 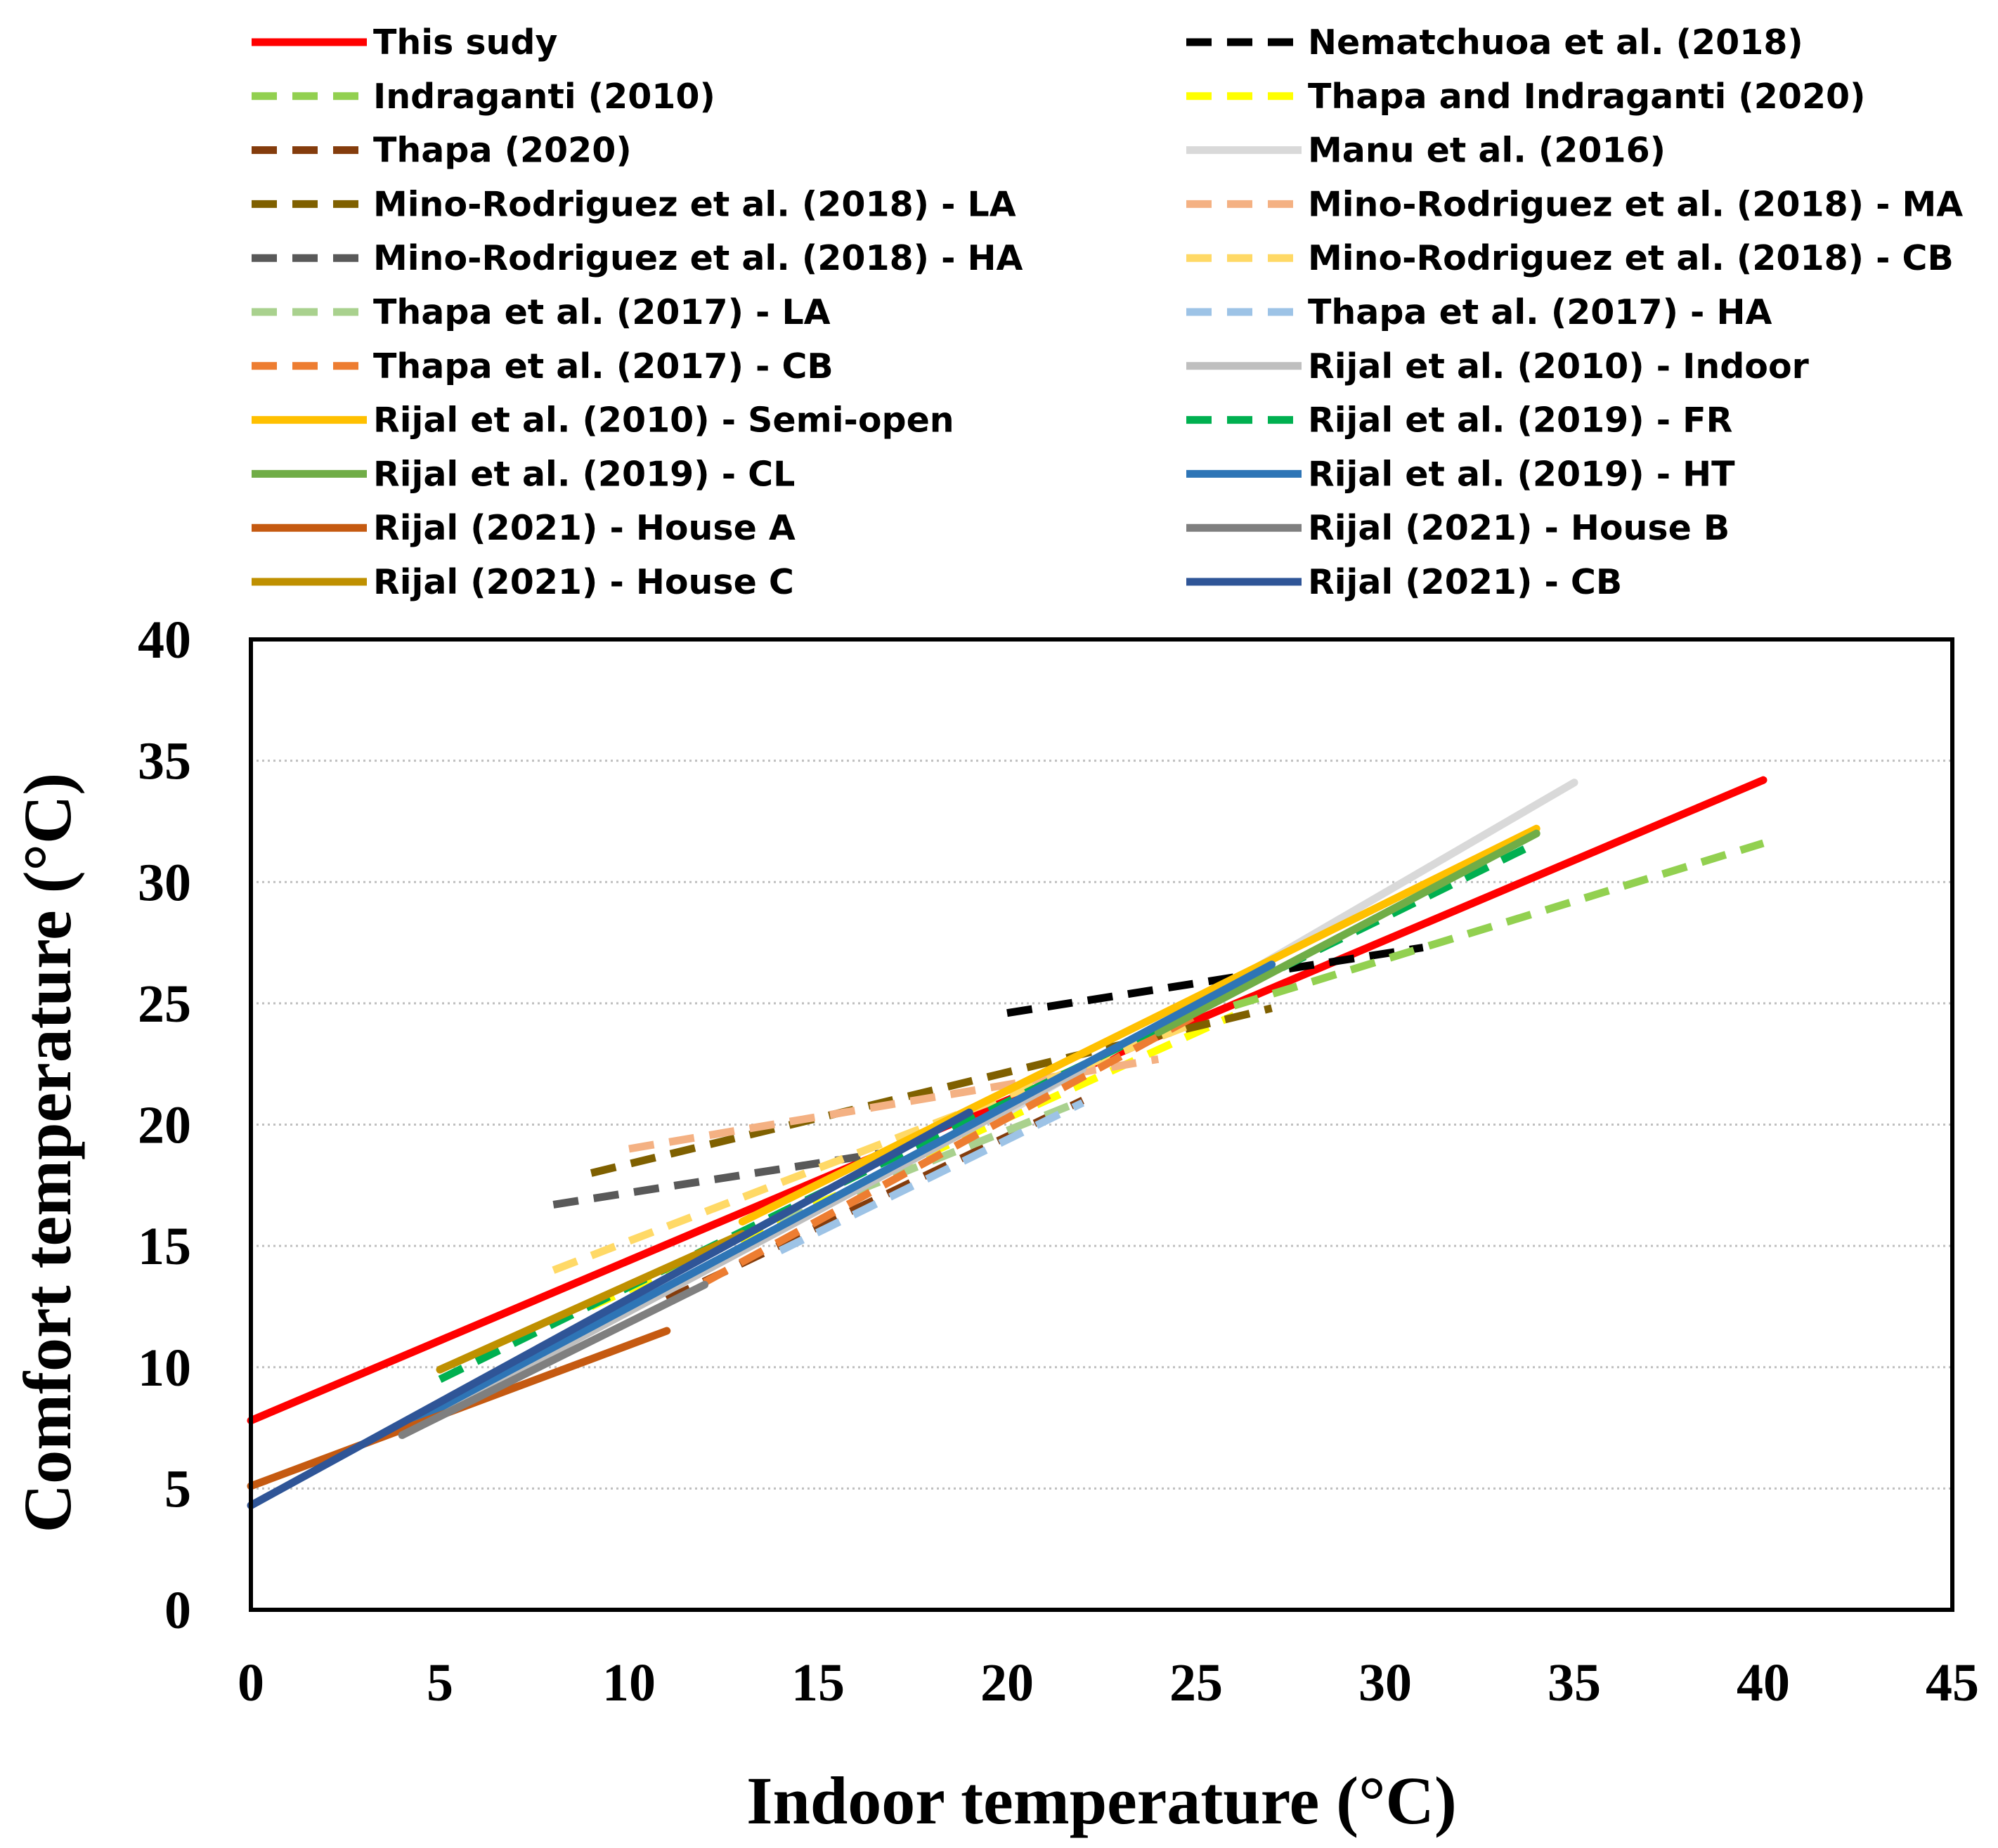 What do you see at coordinates (663, 421) in the screenshot?
I see `legend-label: Rijal et al. (2010) - Semi-open` at bounding box center [663, 421].